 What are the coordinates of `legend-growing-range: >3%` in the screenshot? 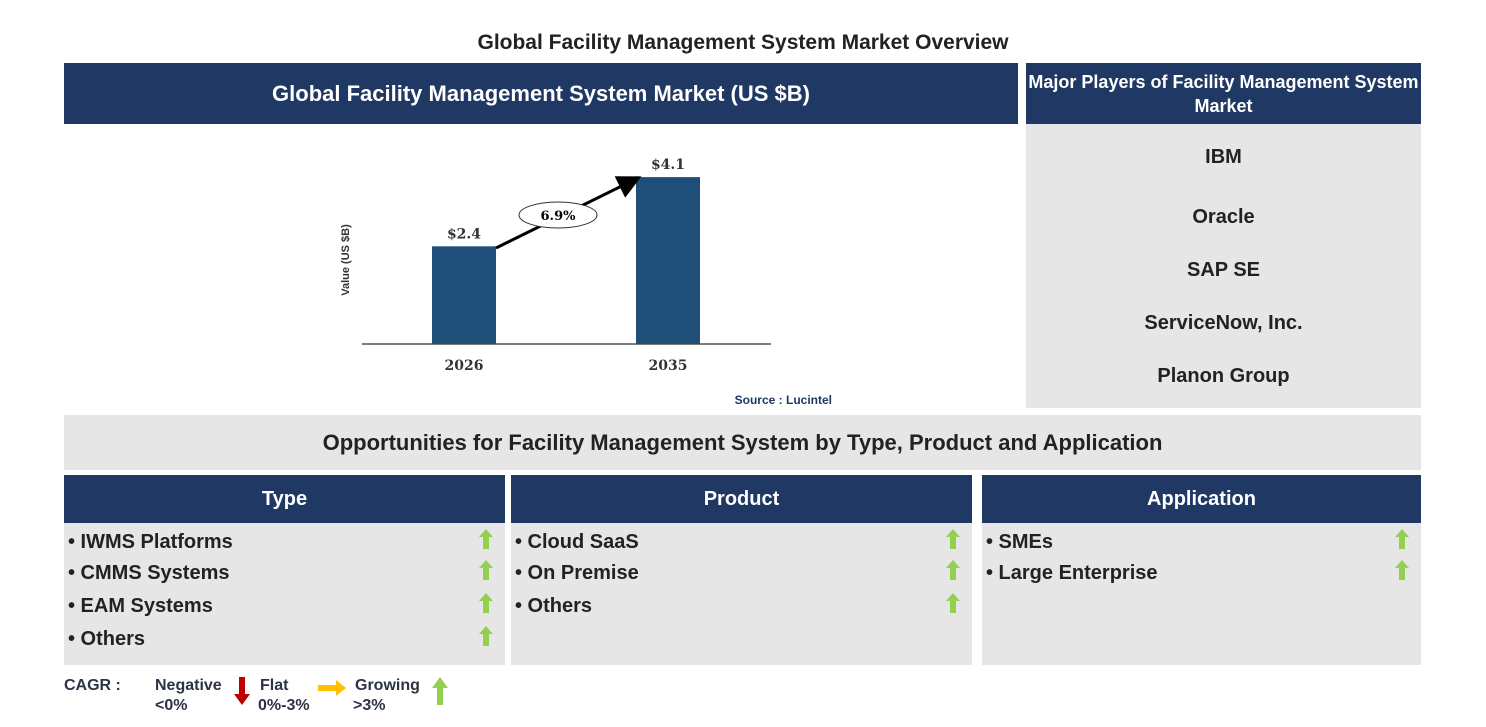 It's located at (369, 705).